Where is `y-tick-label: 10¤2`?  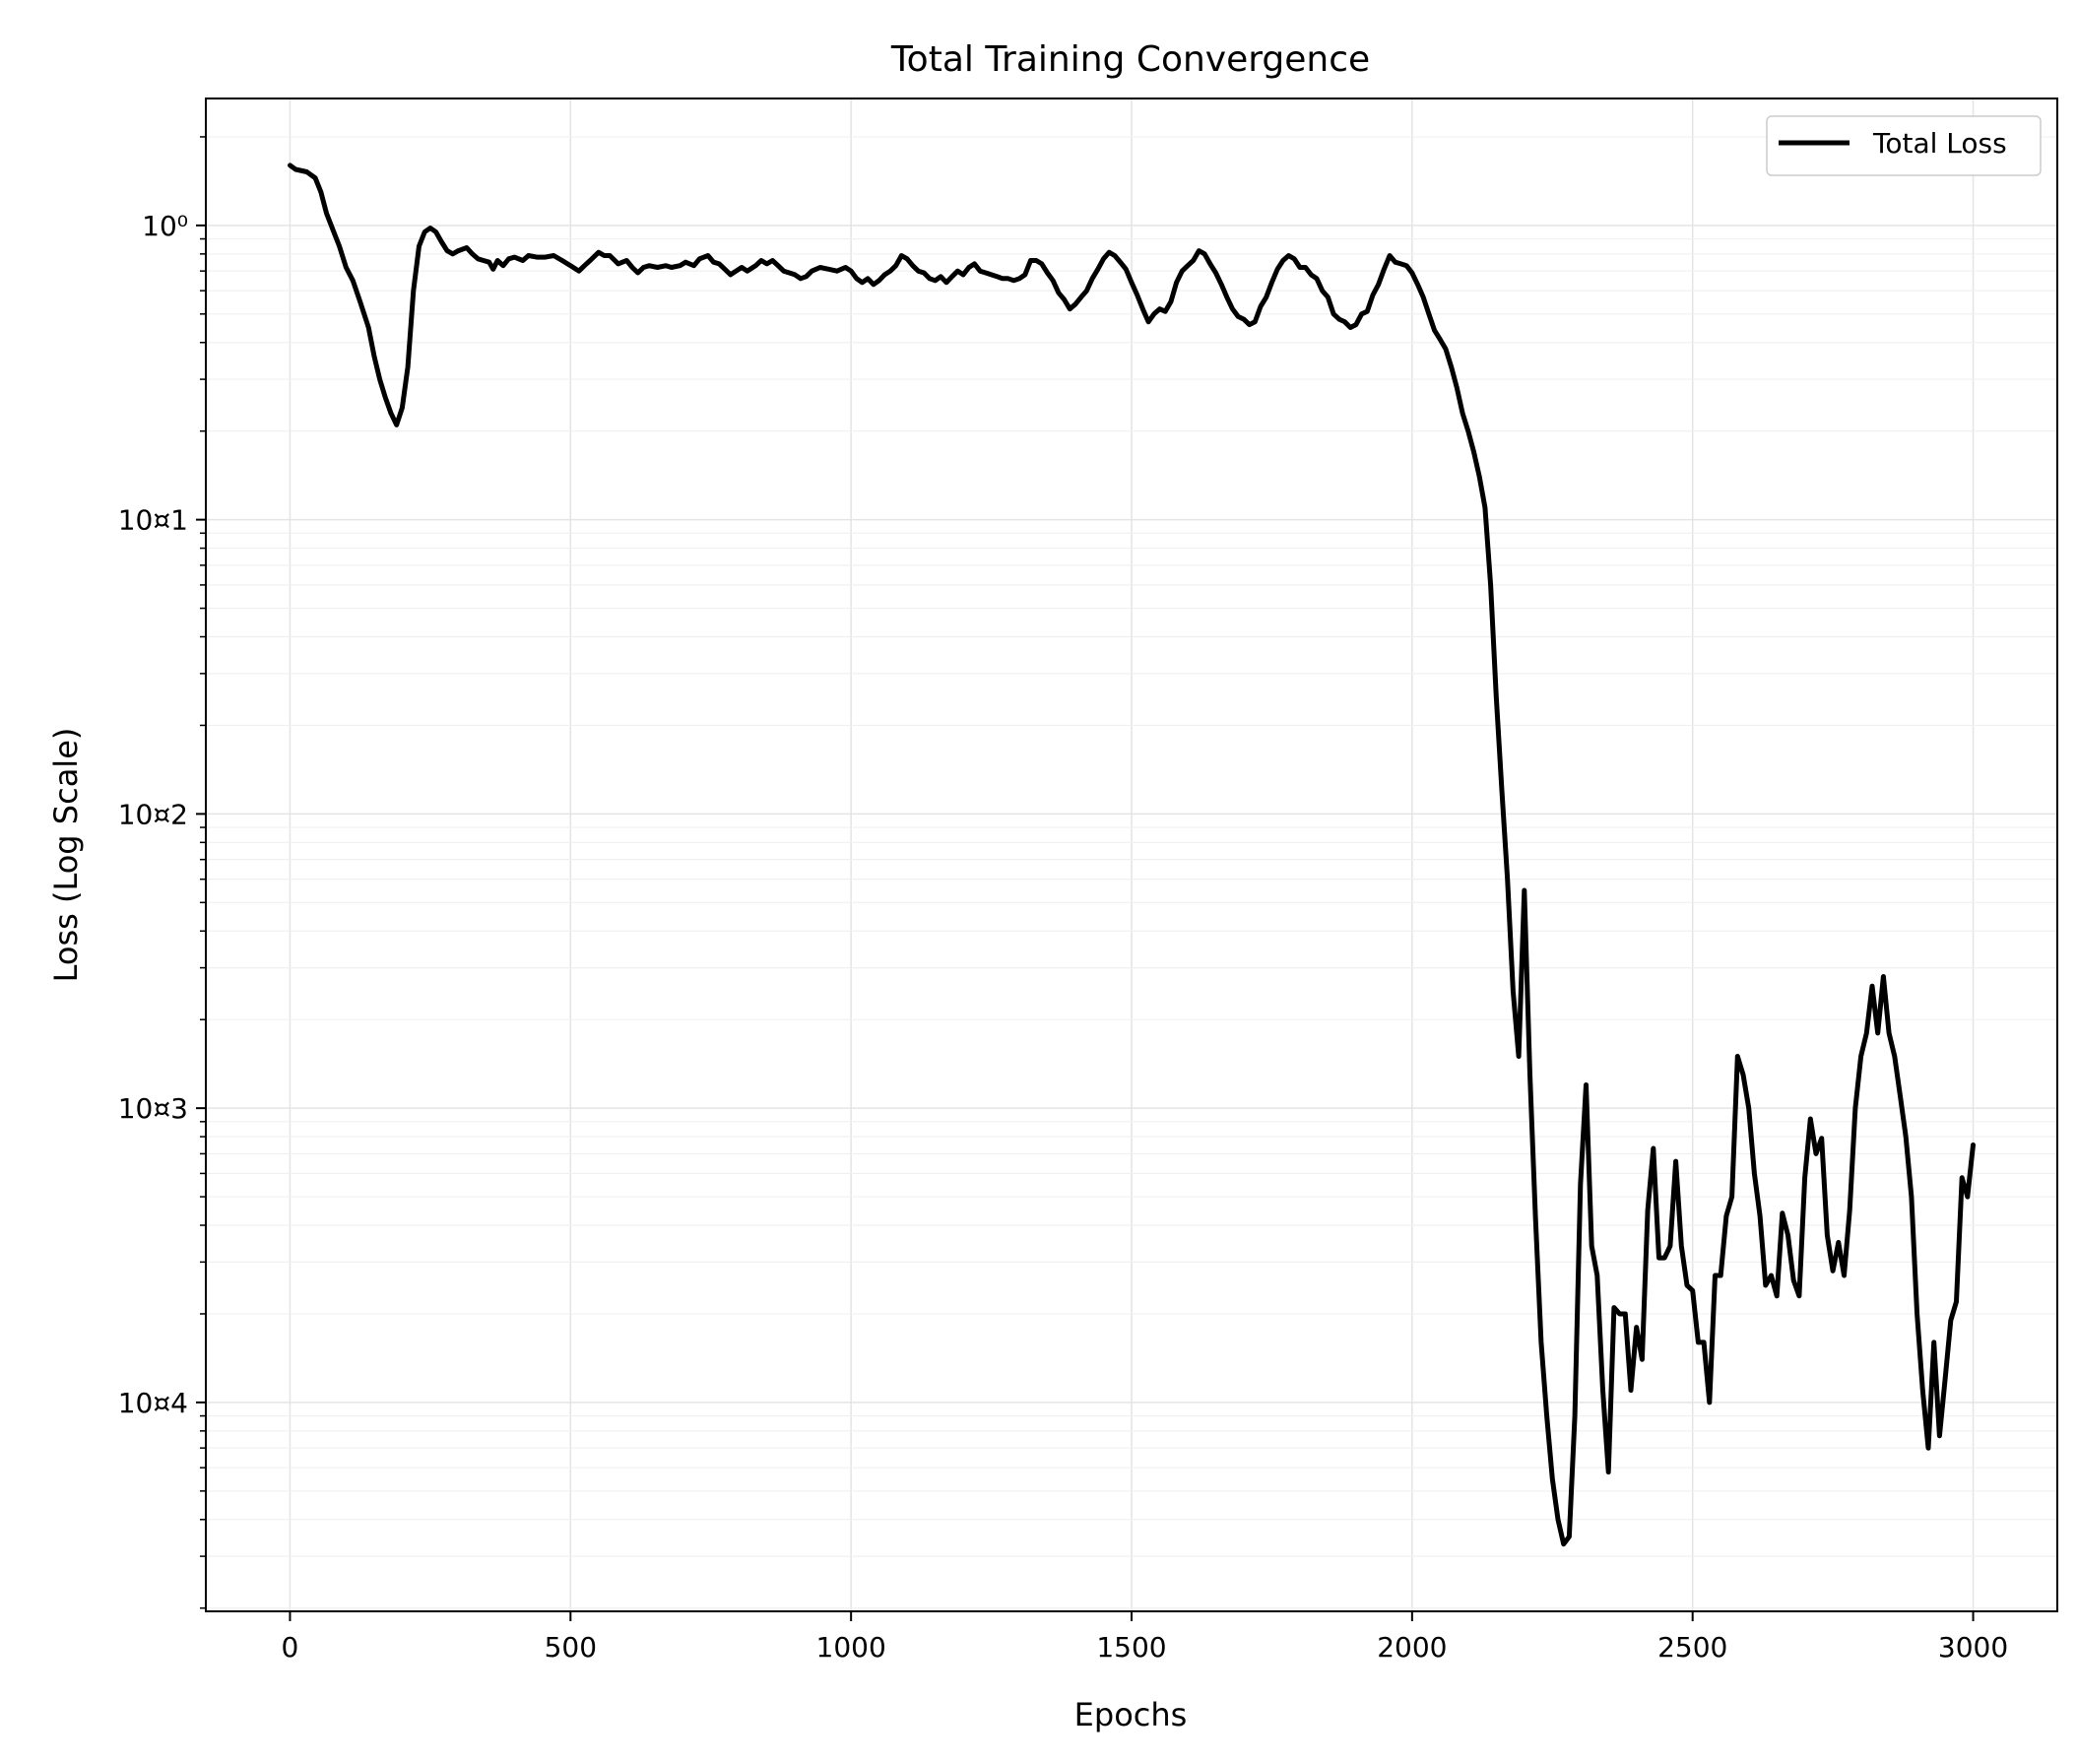
y-tick-label: 10¤2 is located at coordinates (153, 814).